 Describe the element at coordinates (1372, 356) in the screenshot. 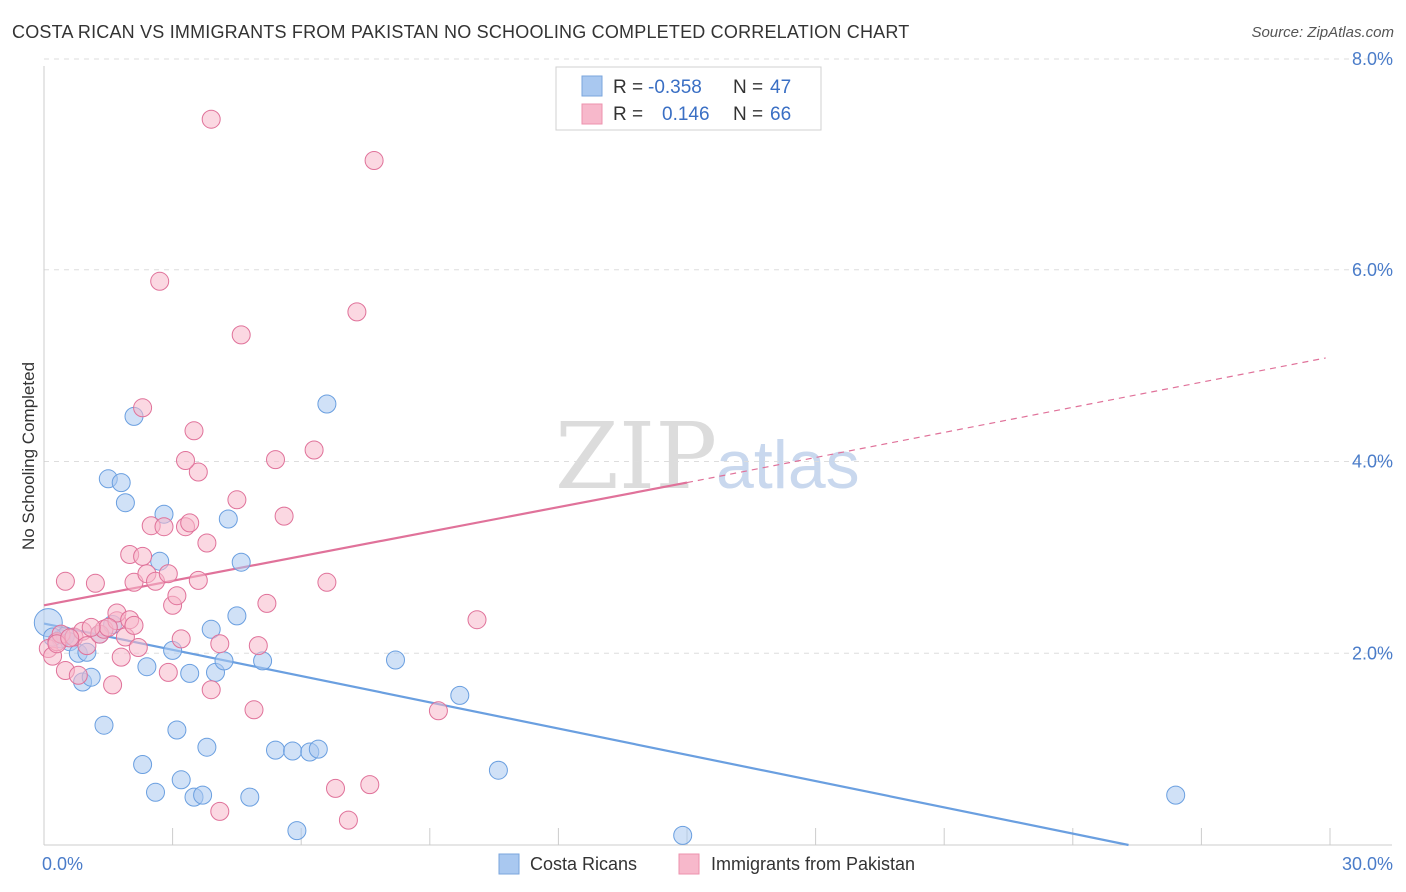

I see `y-tick-labels: 2.0% 4.0% 6.0% 8.0%` at that location.